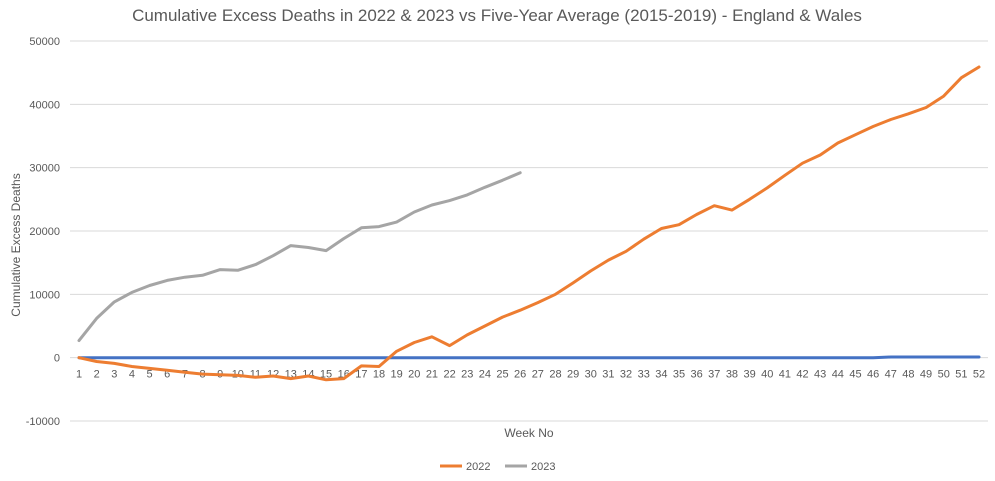 The image size is (995, 481). What do you see at coordinates (820, 375) in the screenshot?
I see `x-tick-label: 43` at bounding box center [820, 375].